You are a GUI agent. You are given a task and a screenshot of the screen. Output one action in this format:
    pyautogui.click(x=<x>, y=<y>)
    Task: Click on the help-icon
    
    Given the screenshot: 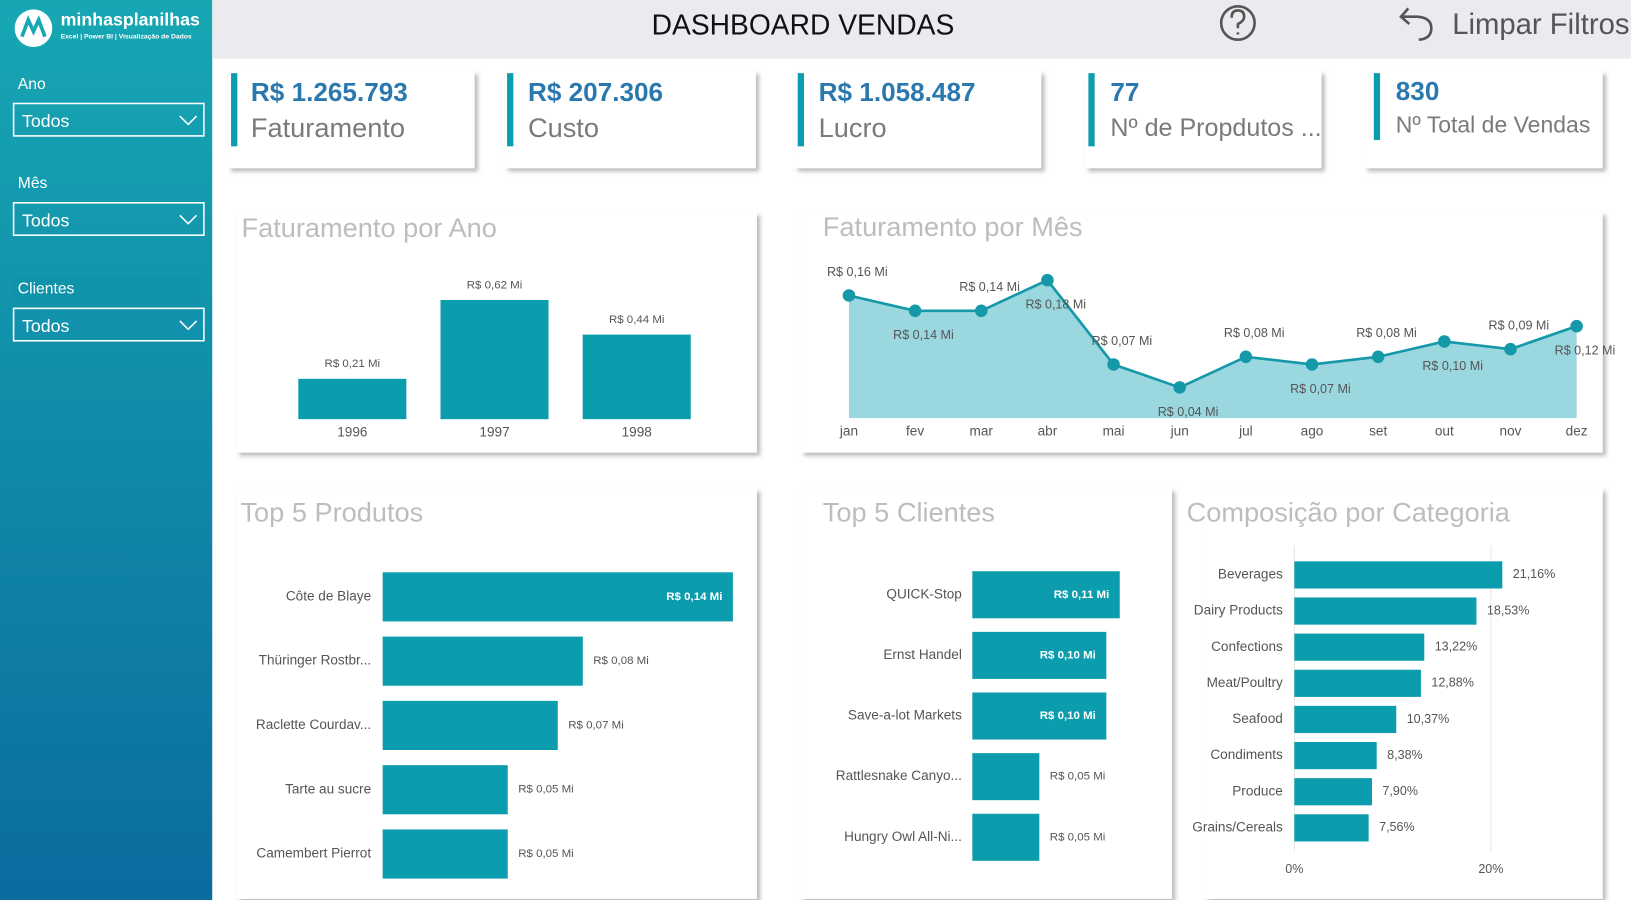 What is the action you would take?
    pyautogui.click(x=1237, y=23)
    